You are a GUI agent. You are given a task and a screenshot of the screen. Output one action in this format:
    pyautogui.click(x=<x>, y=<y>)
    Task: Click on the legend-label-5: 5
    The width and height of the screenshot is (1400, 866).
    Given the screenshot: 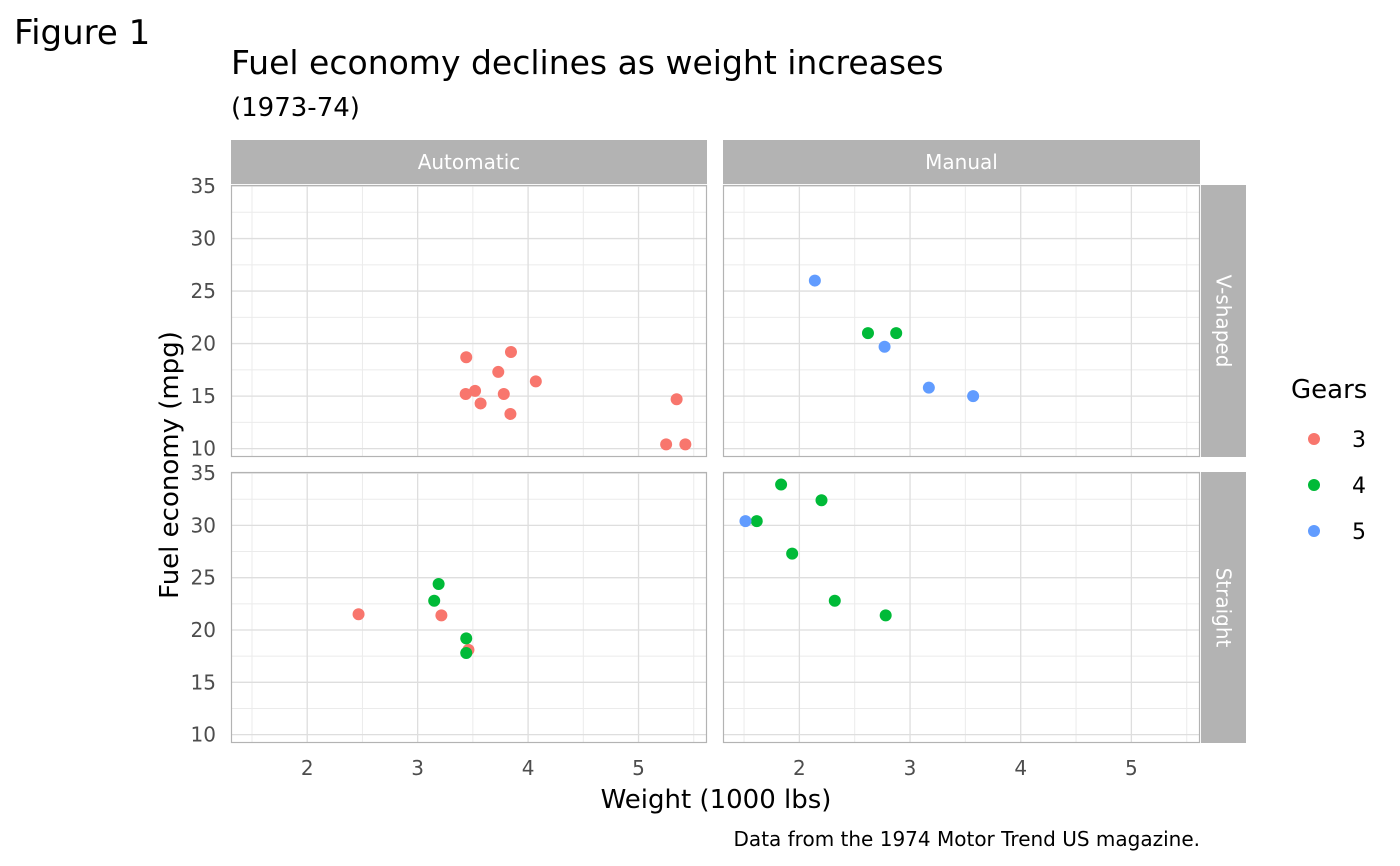 What is the action you would take?
    pyautogui.click(x=1359, y=532)
    